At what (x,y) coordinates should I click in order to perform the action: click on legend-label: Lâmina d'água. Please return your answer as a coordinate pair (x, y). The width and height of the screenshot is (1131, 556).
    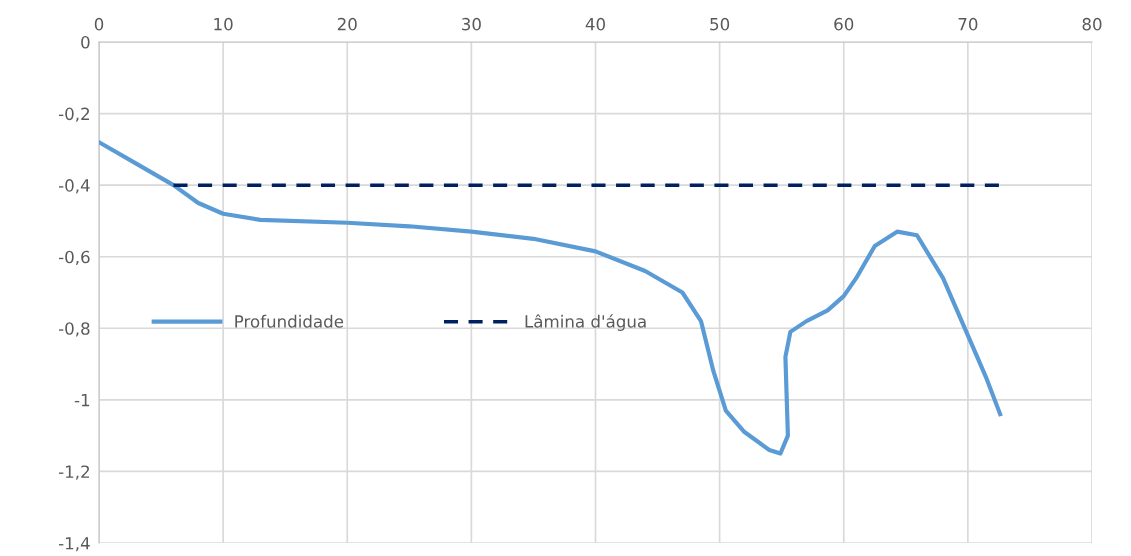
    Looking at the image, I should click on (585, 322).